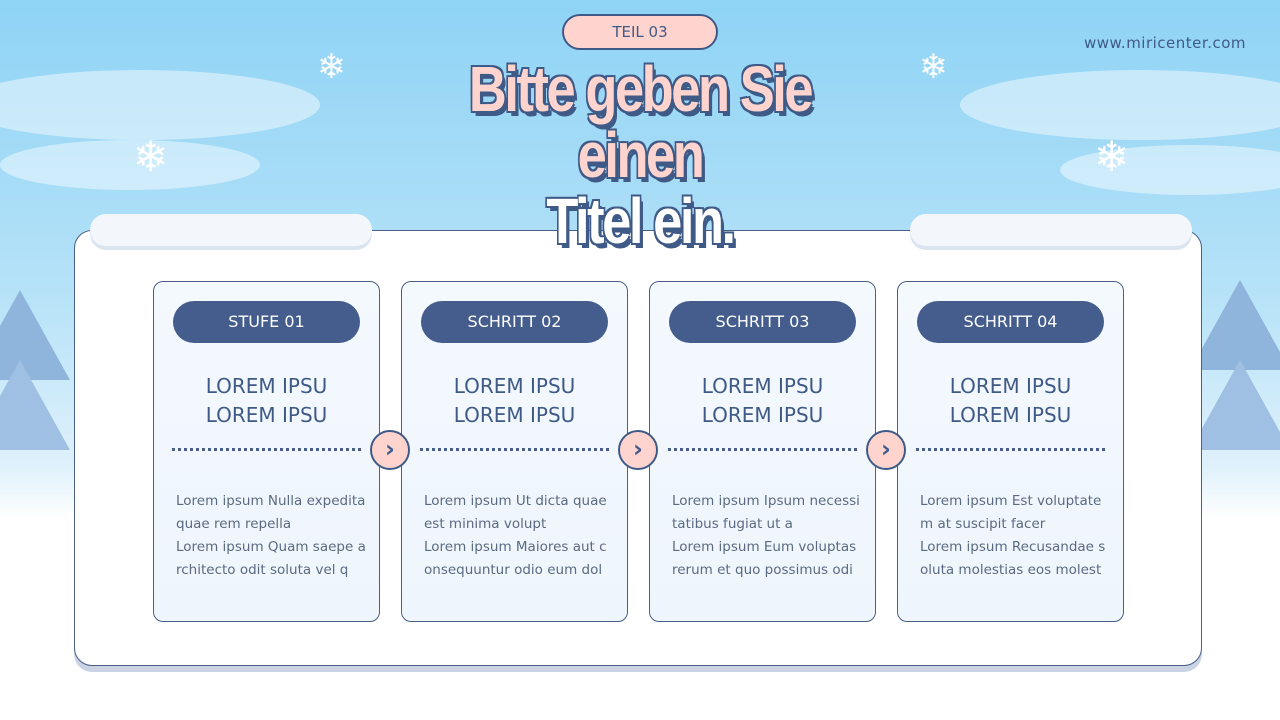  What do you see at coordinates (641, 89) in the screenshot?
I see `title-line: Bitte geben Sie` at bounding box center [641, 89].